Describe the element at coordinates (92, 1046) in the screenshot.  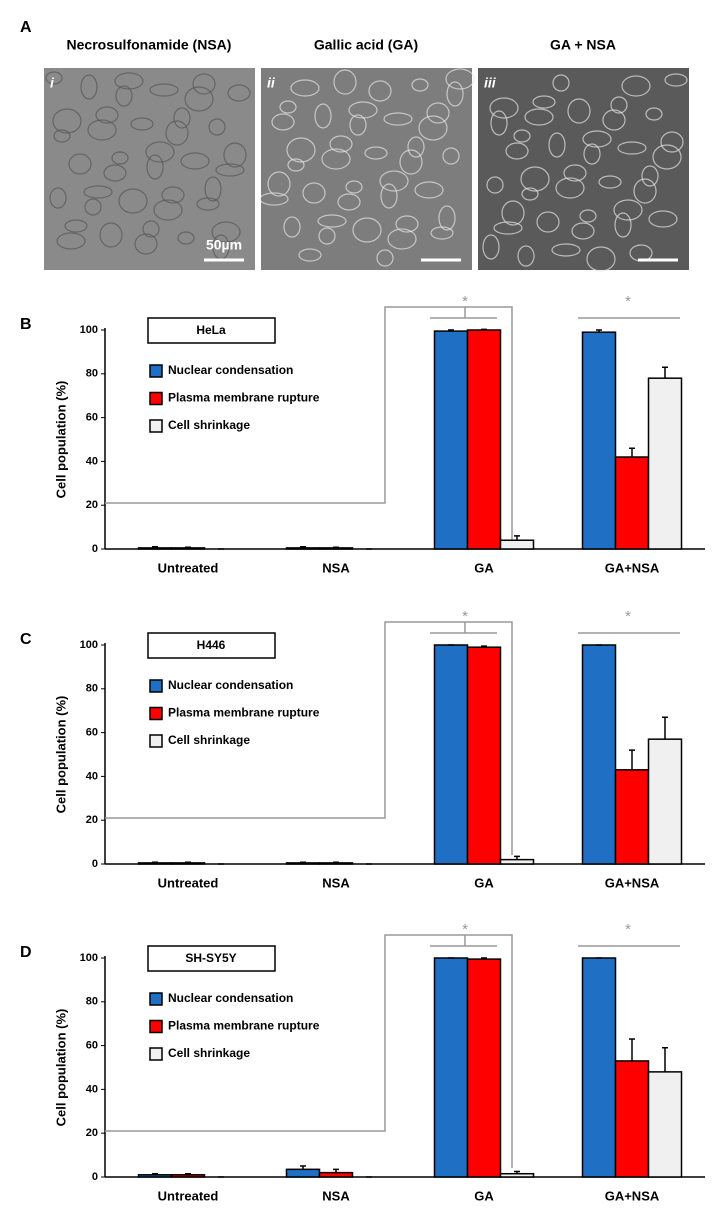
I see `y-tick-label: 60` at that location.